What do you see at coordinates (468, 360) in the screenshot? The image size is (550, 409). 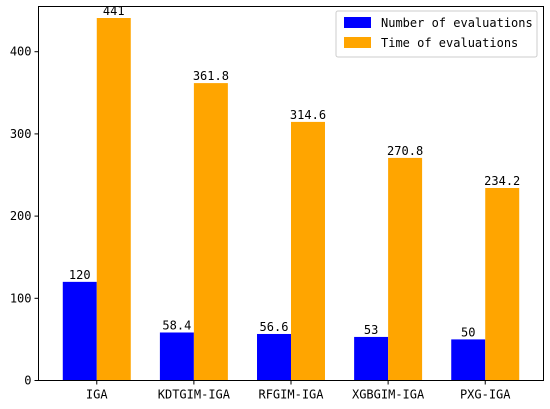 I see `bar-number-of-evaluations-pxg-iga` at bounding box center [468, 360].